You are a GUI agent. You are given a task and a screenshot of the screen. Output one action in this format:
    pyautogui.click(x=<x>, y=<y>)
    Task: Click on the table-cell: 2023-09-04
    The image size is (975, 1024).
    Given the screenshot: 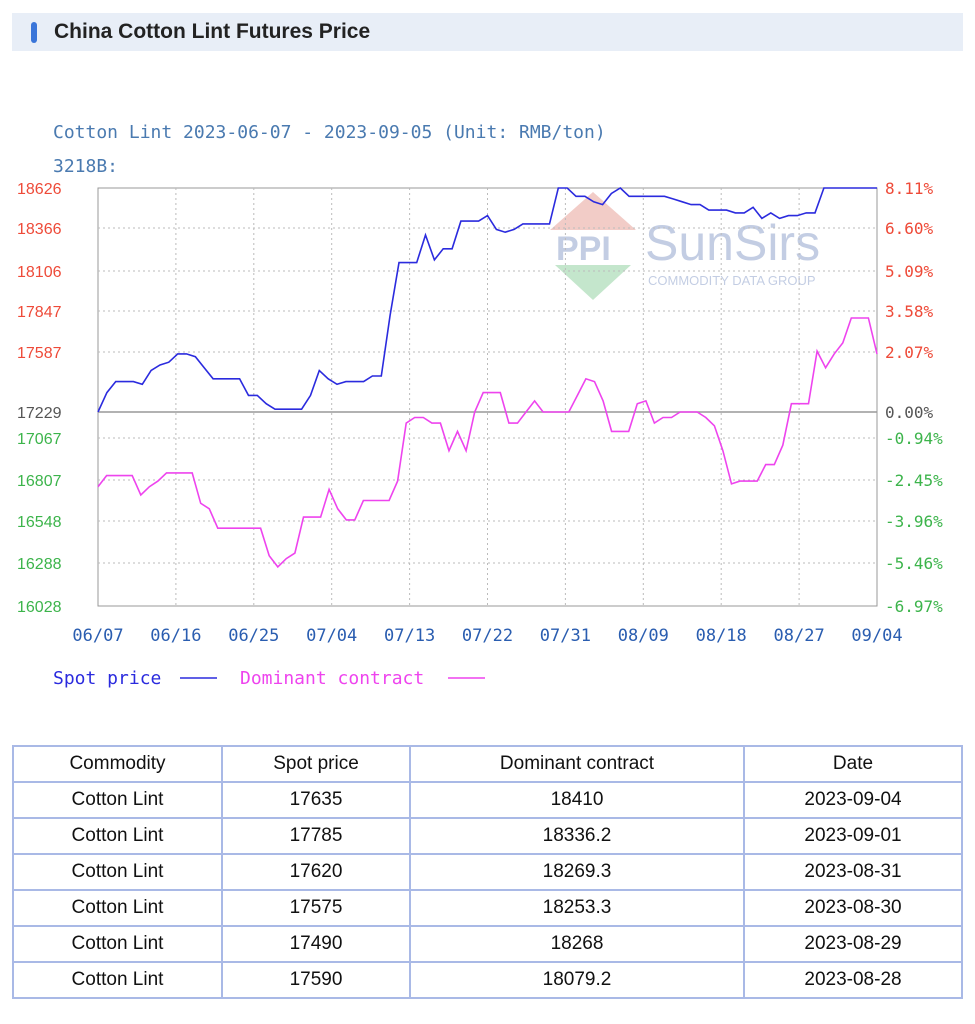 What is the action you would take?
    pyautogui.click(x=853, y=800)
    